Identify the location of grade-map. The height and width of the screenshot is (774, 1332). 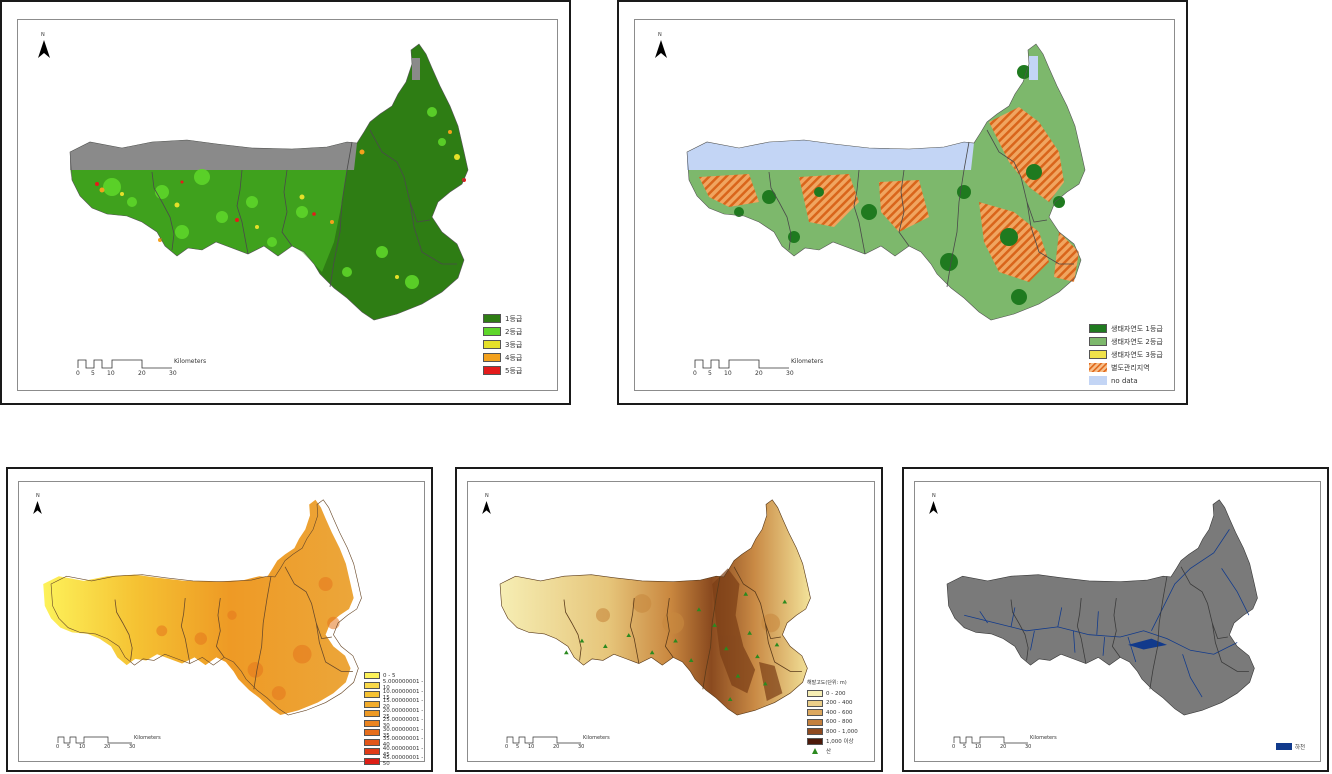
(269, 182).